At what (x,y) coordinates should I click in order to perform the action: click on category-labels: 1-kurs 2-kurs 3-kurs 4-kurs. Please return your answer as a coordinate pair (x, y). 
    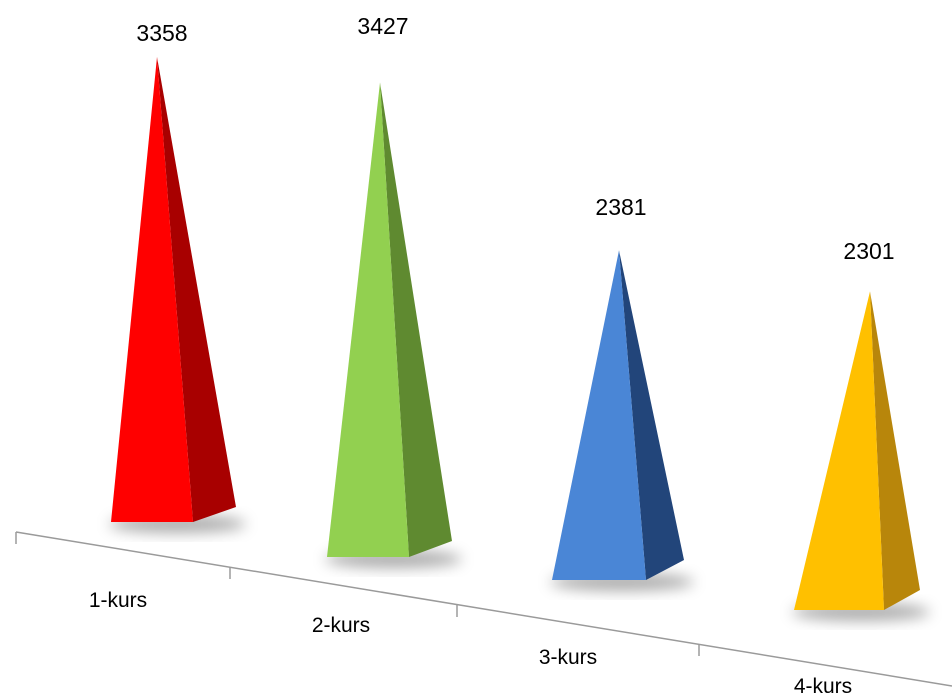
    Looking at the image, I should click on (470, 643).